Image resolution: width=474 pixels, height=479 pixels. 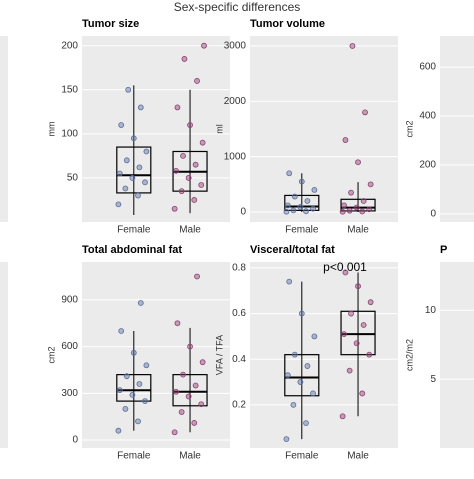 I want to click on y-tick-label: 1000, so click(x=235, y=156).